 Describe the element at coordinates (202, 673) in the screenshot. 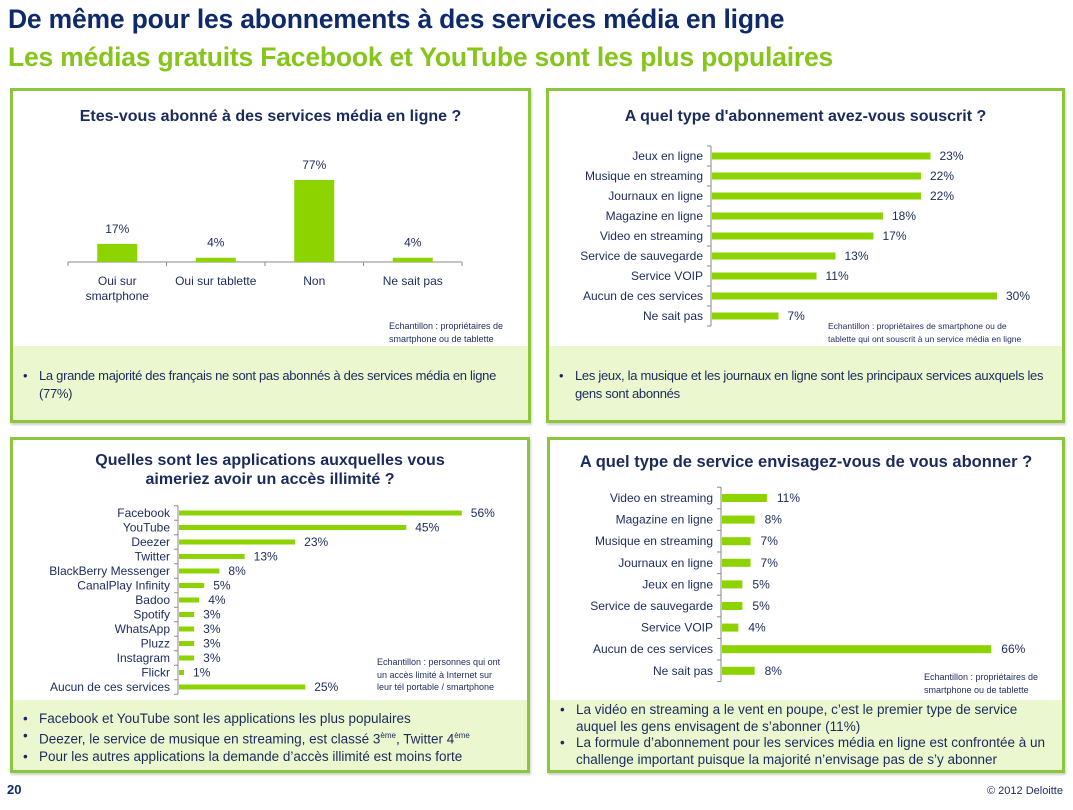

I see `data-label: 1%` at that location.